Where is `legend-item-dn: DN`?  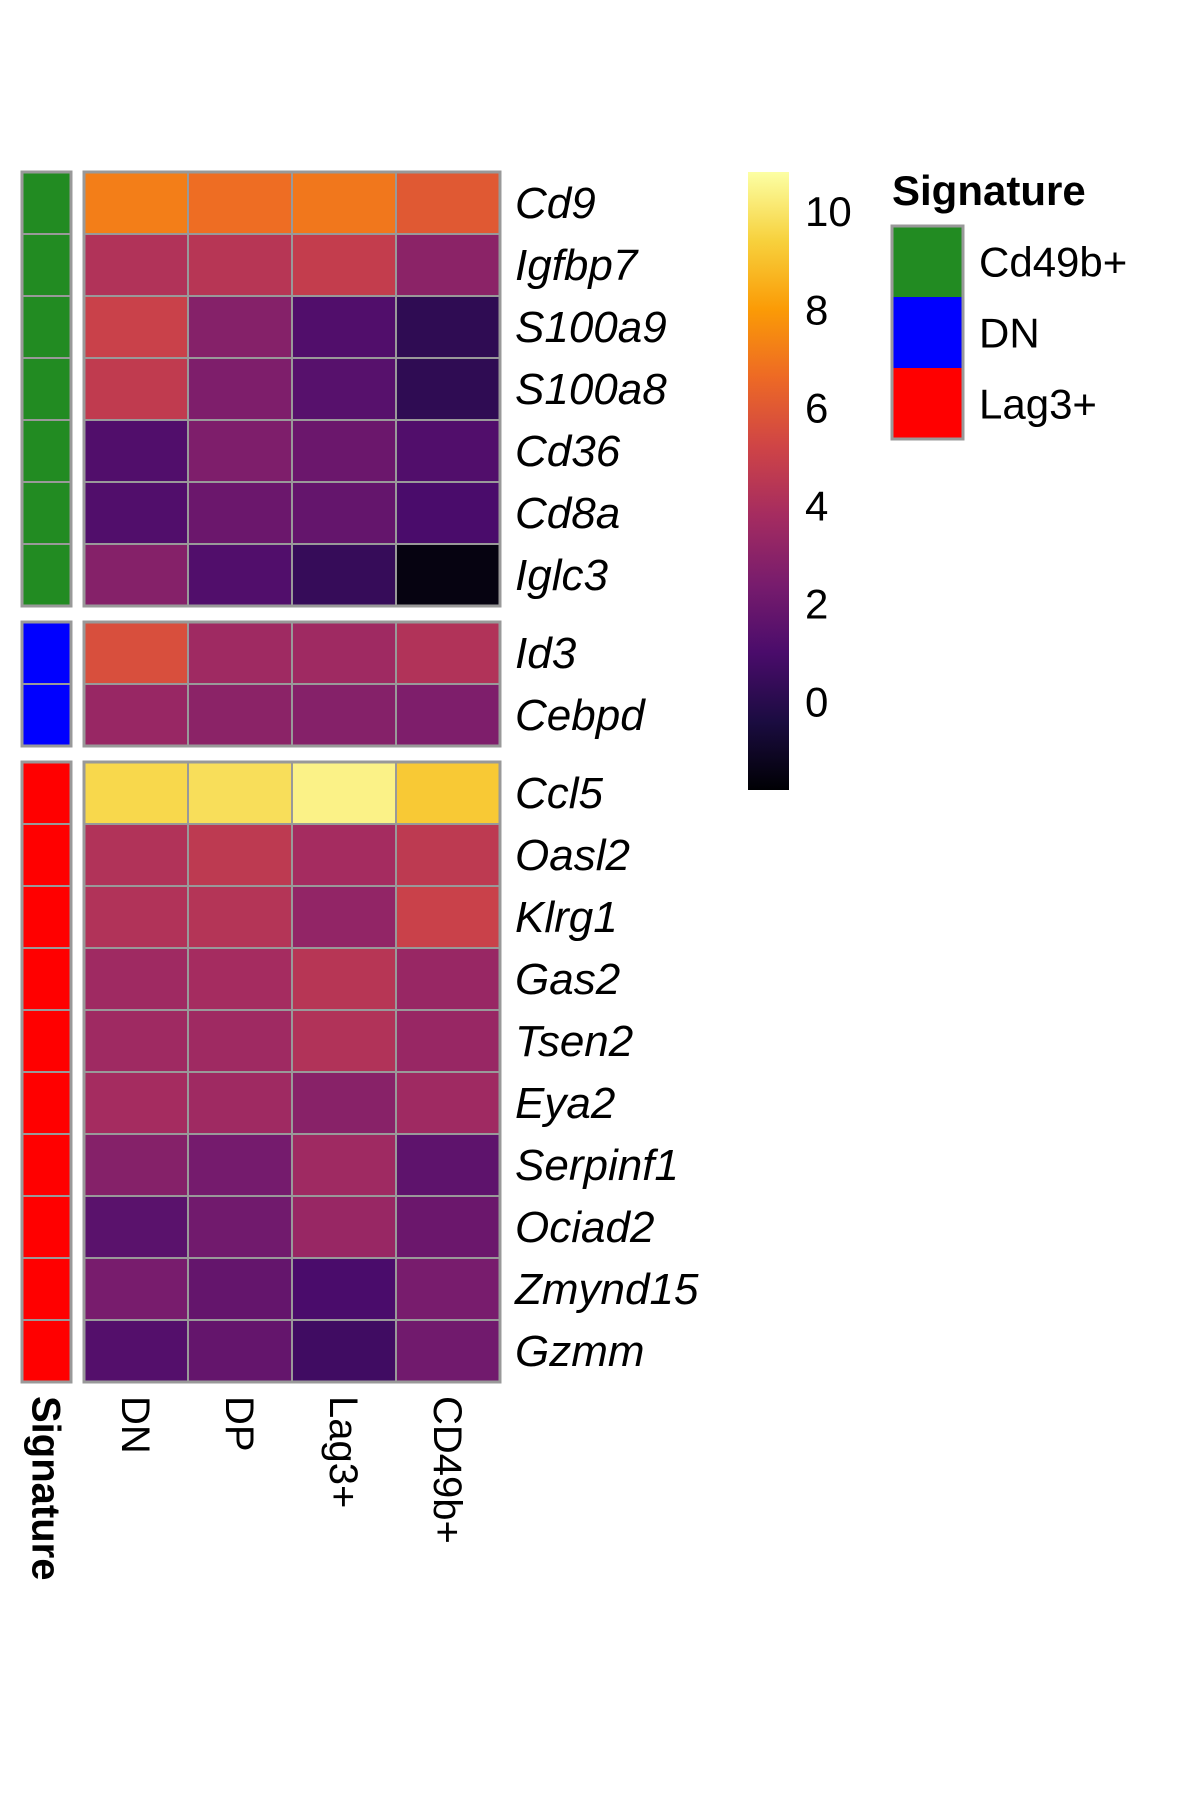 legend-item-dn: DN is located at coordinates (966, 332).